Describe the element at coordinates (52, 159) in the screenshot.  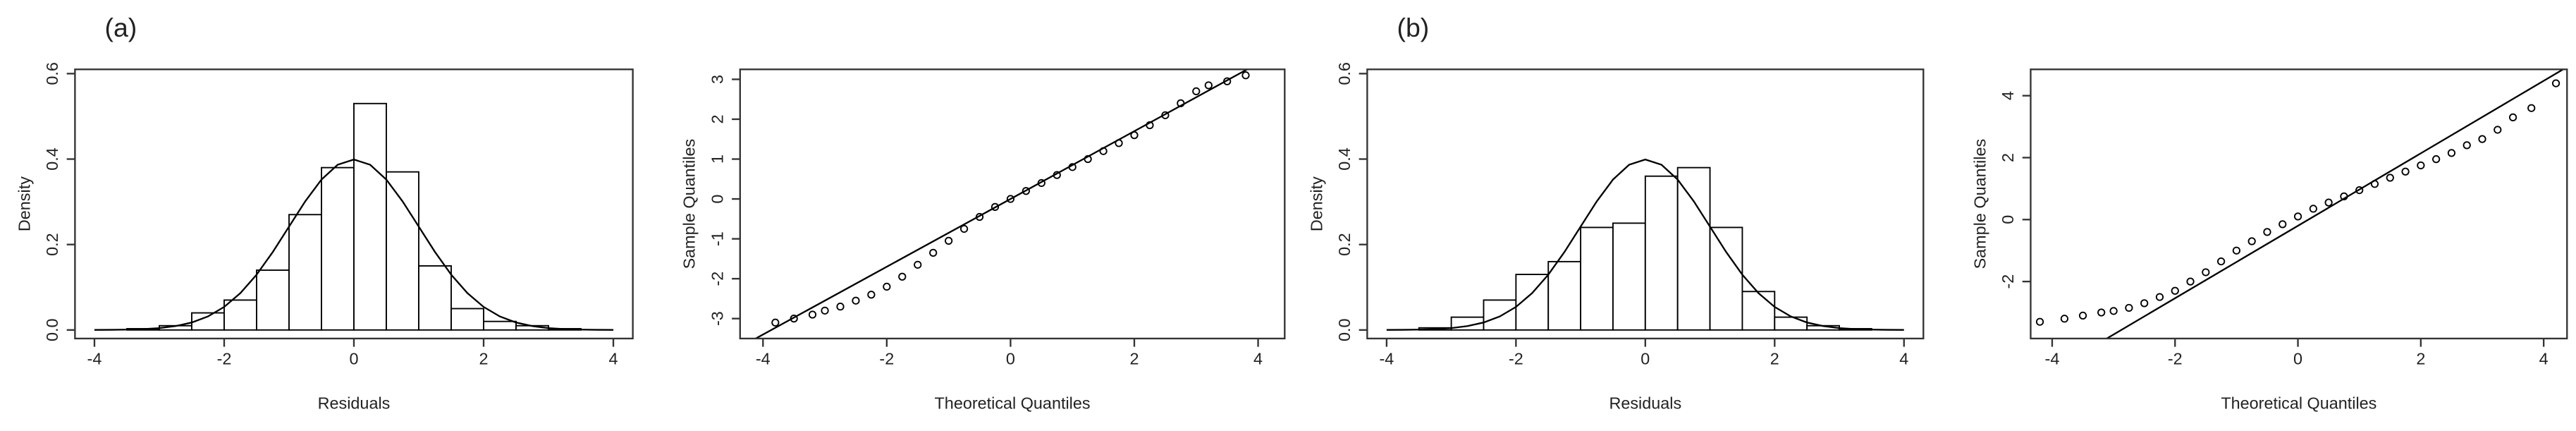
I see `y-tick-label: 0.4` at that location.